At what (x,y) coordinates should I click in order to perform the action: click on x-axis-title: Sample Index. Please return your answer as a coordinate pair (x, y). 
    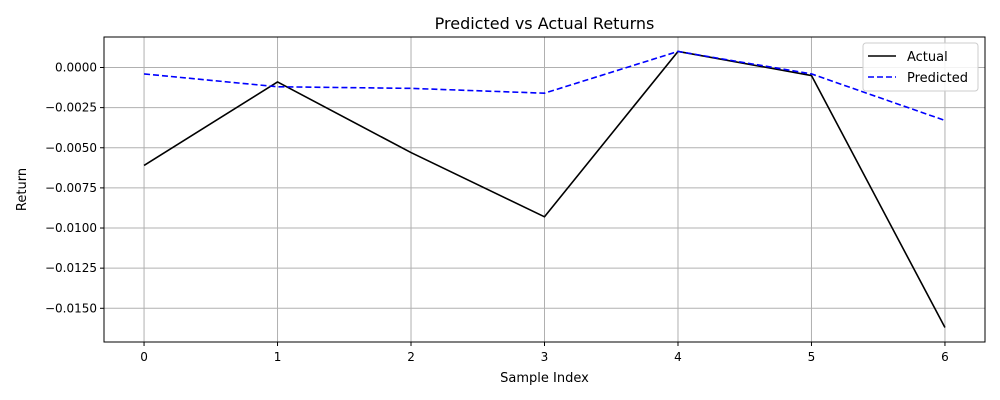
    Looking at the image, I should click on (544, 378).